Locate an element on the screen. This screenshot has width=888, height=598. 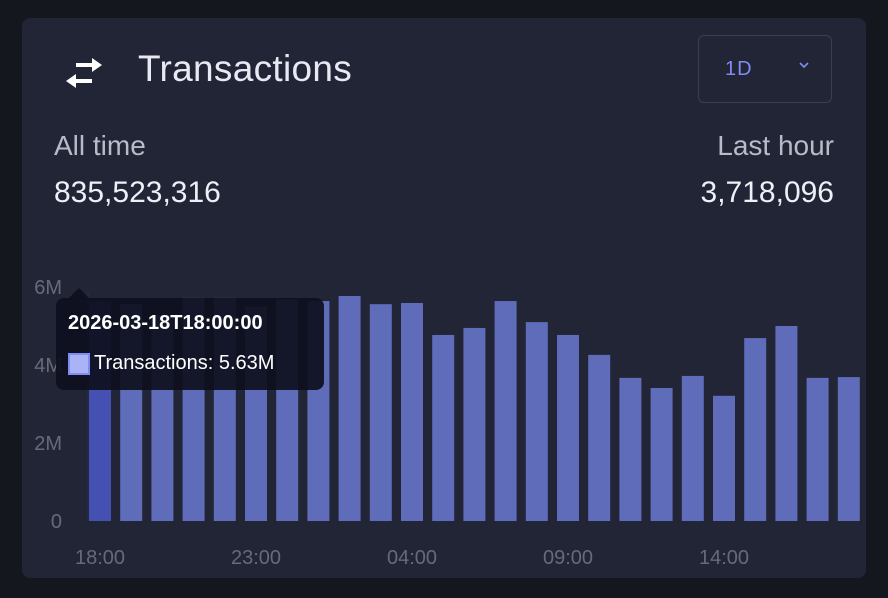
arrows-left-right-icon is located at coordinates (84, 73).